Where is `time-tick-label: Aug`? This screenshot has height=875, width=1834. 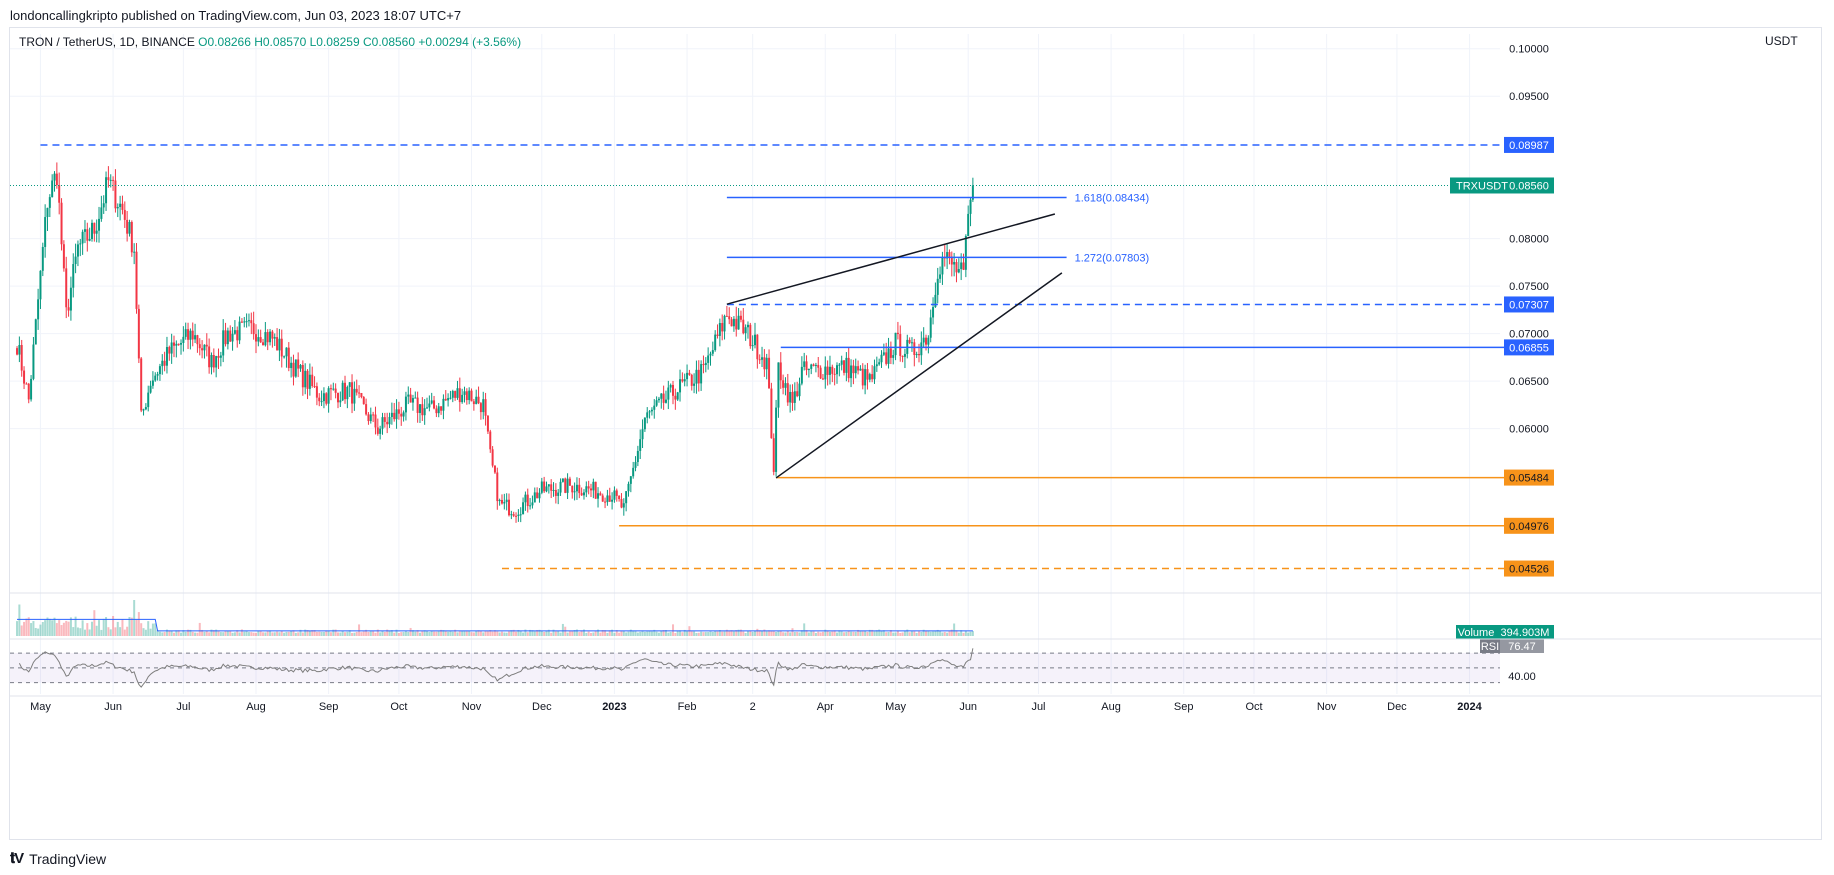 time-tick-label: Aug is located at coordinates (256, 707).